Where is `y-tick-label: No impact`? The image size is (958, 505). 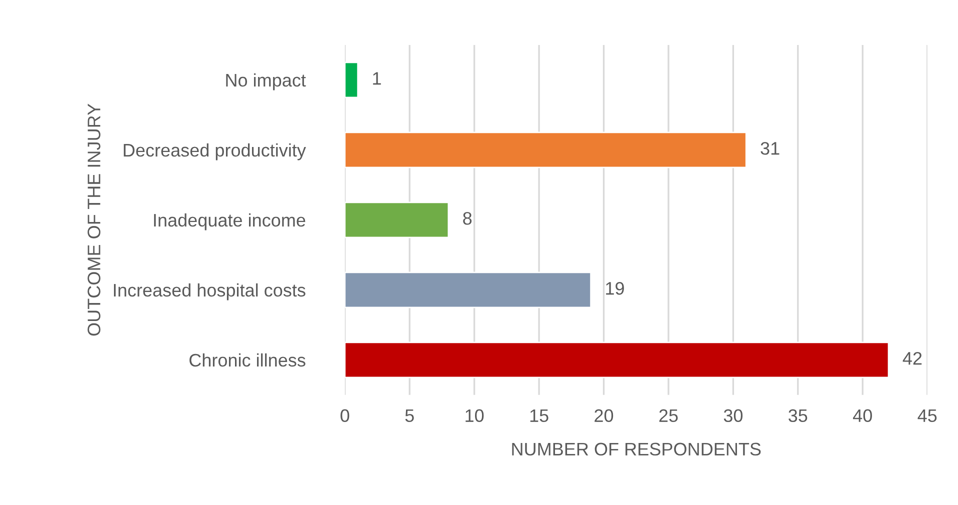 y-tick-label: No impact is located at coordinates (266, 81).